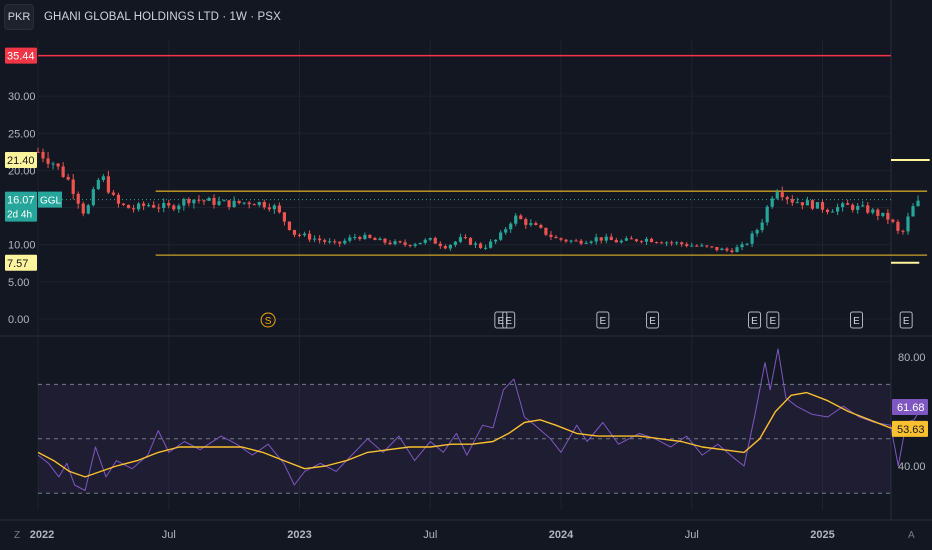  I want to click on time-axis-label: 2024, so click(561, 535).